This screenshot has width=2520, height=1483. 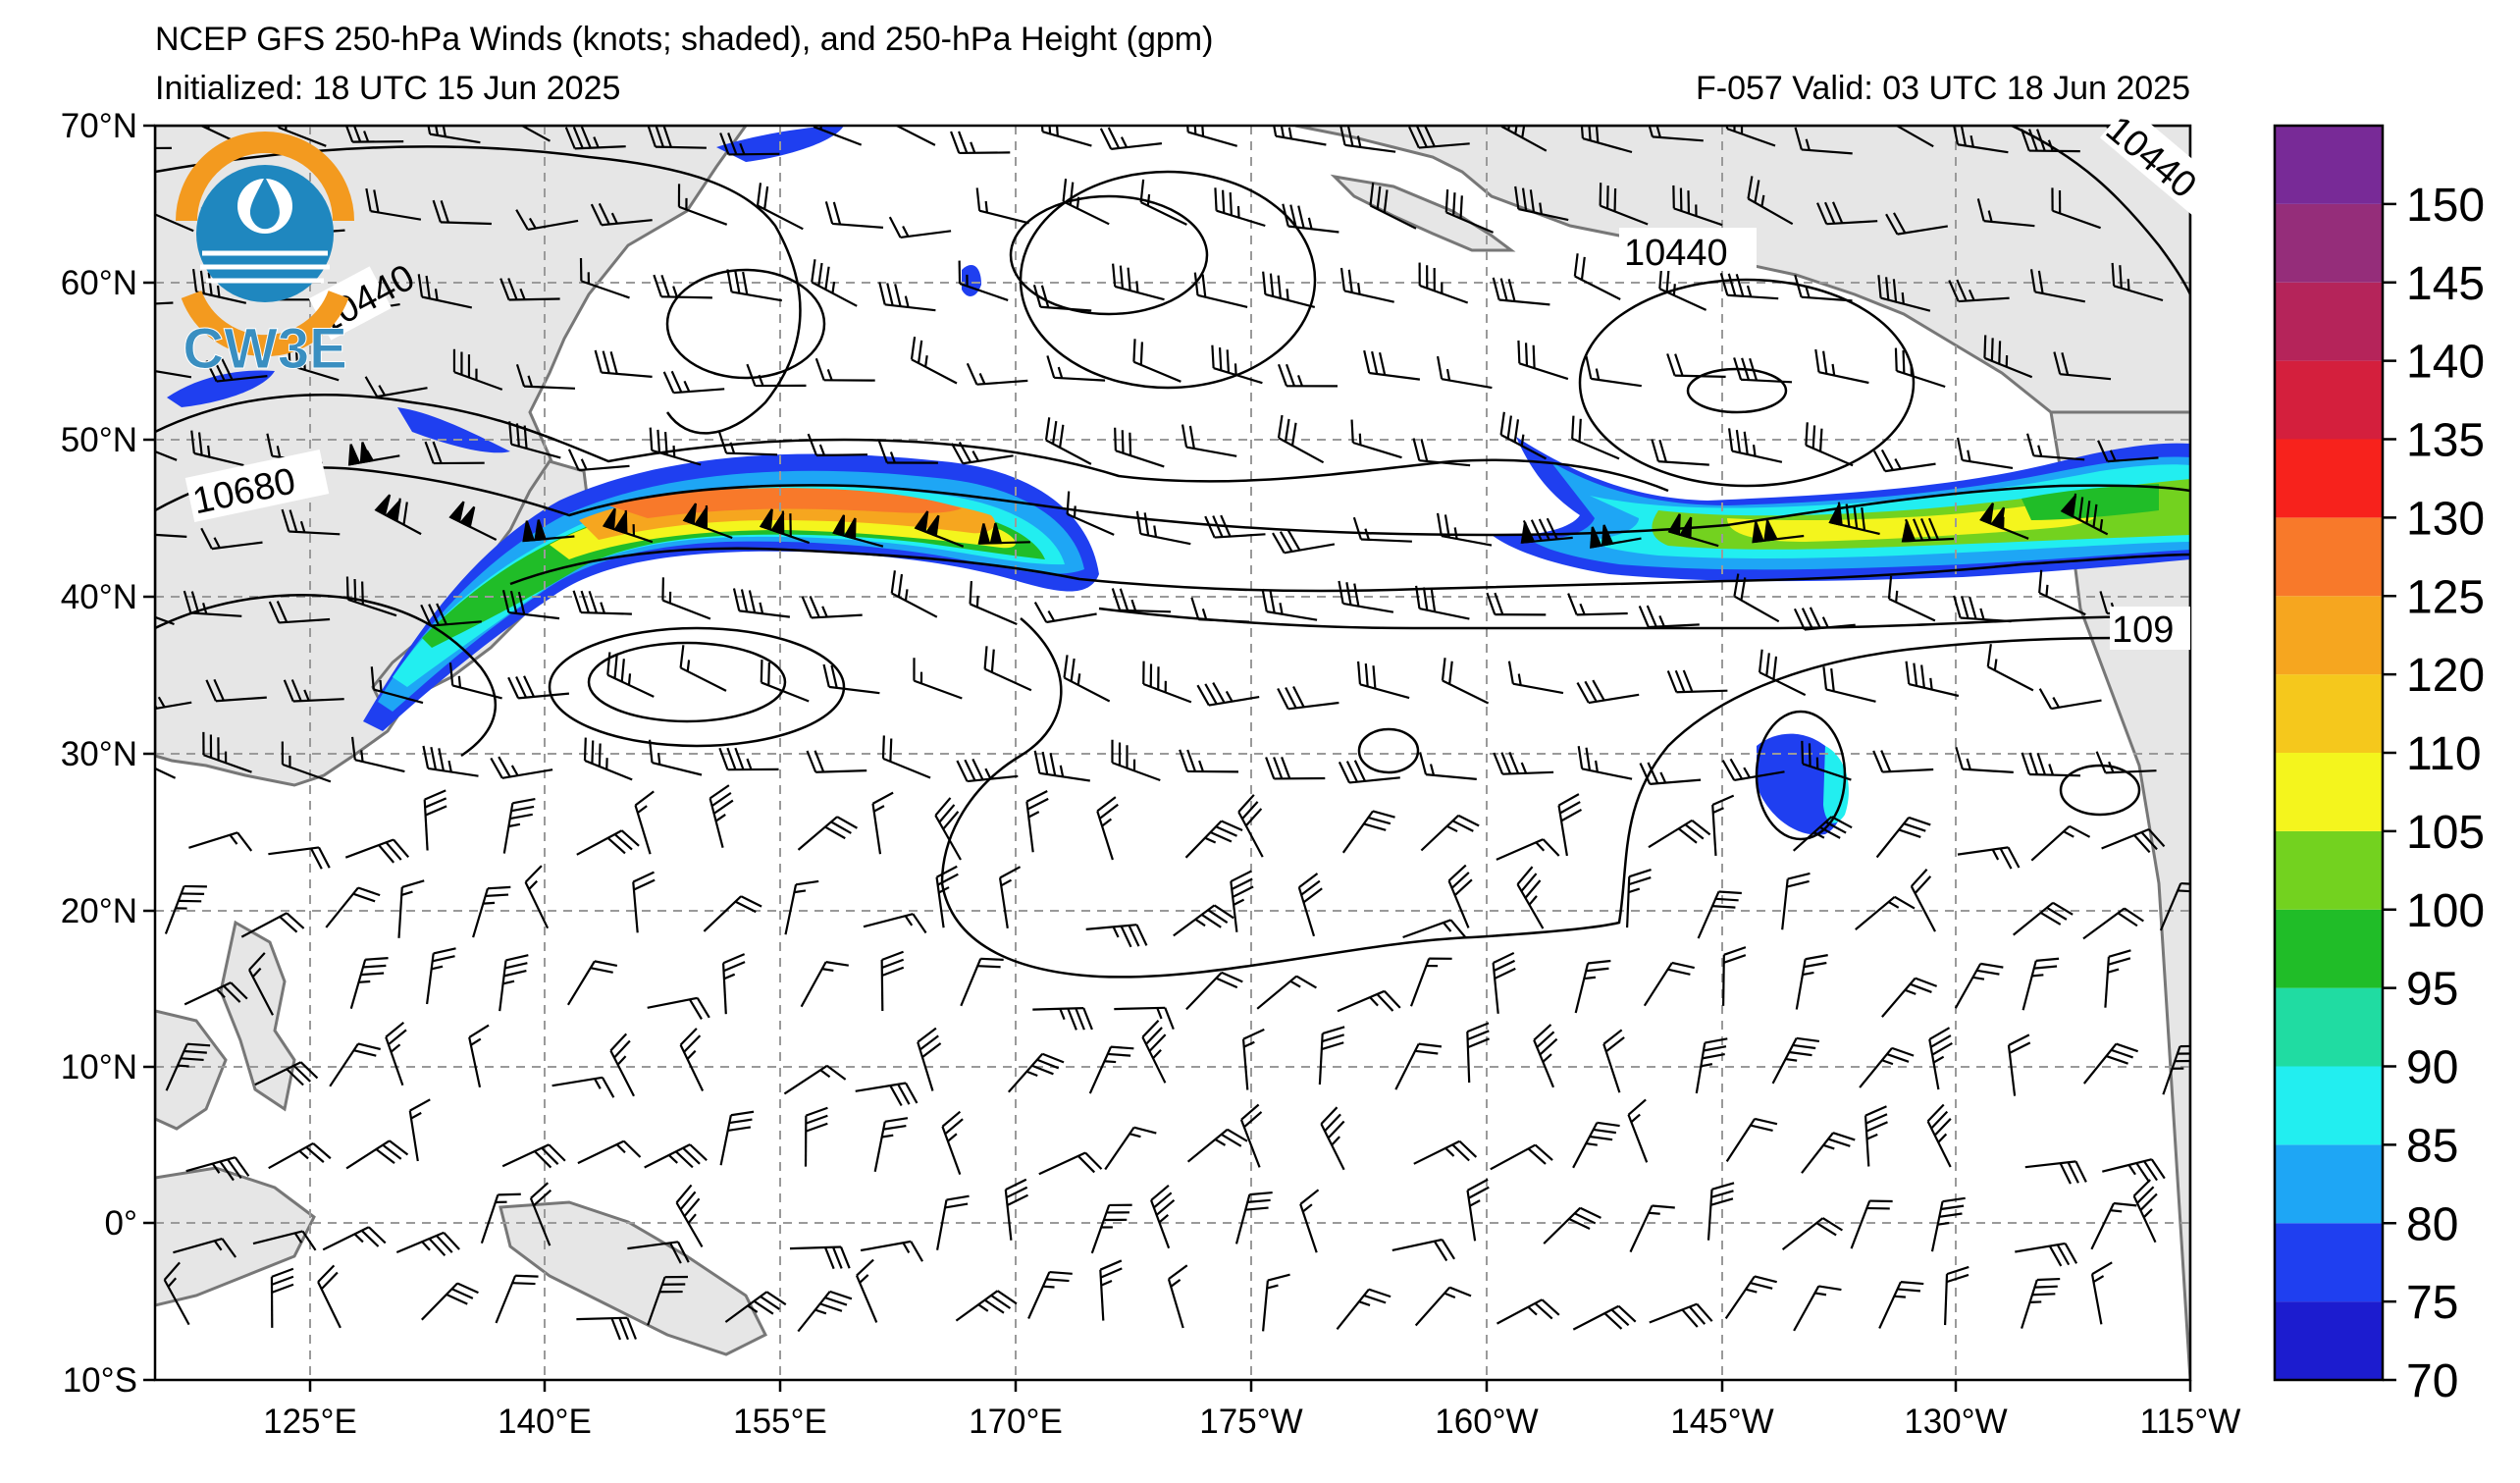 I want to click on lat-label: 50°N, so click(x=99, y=440).